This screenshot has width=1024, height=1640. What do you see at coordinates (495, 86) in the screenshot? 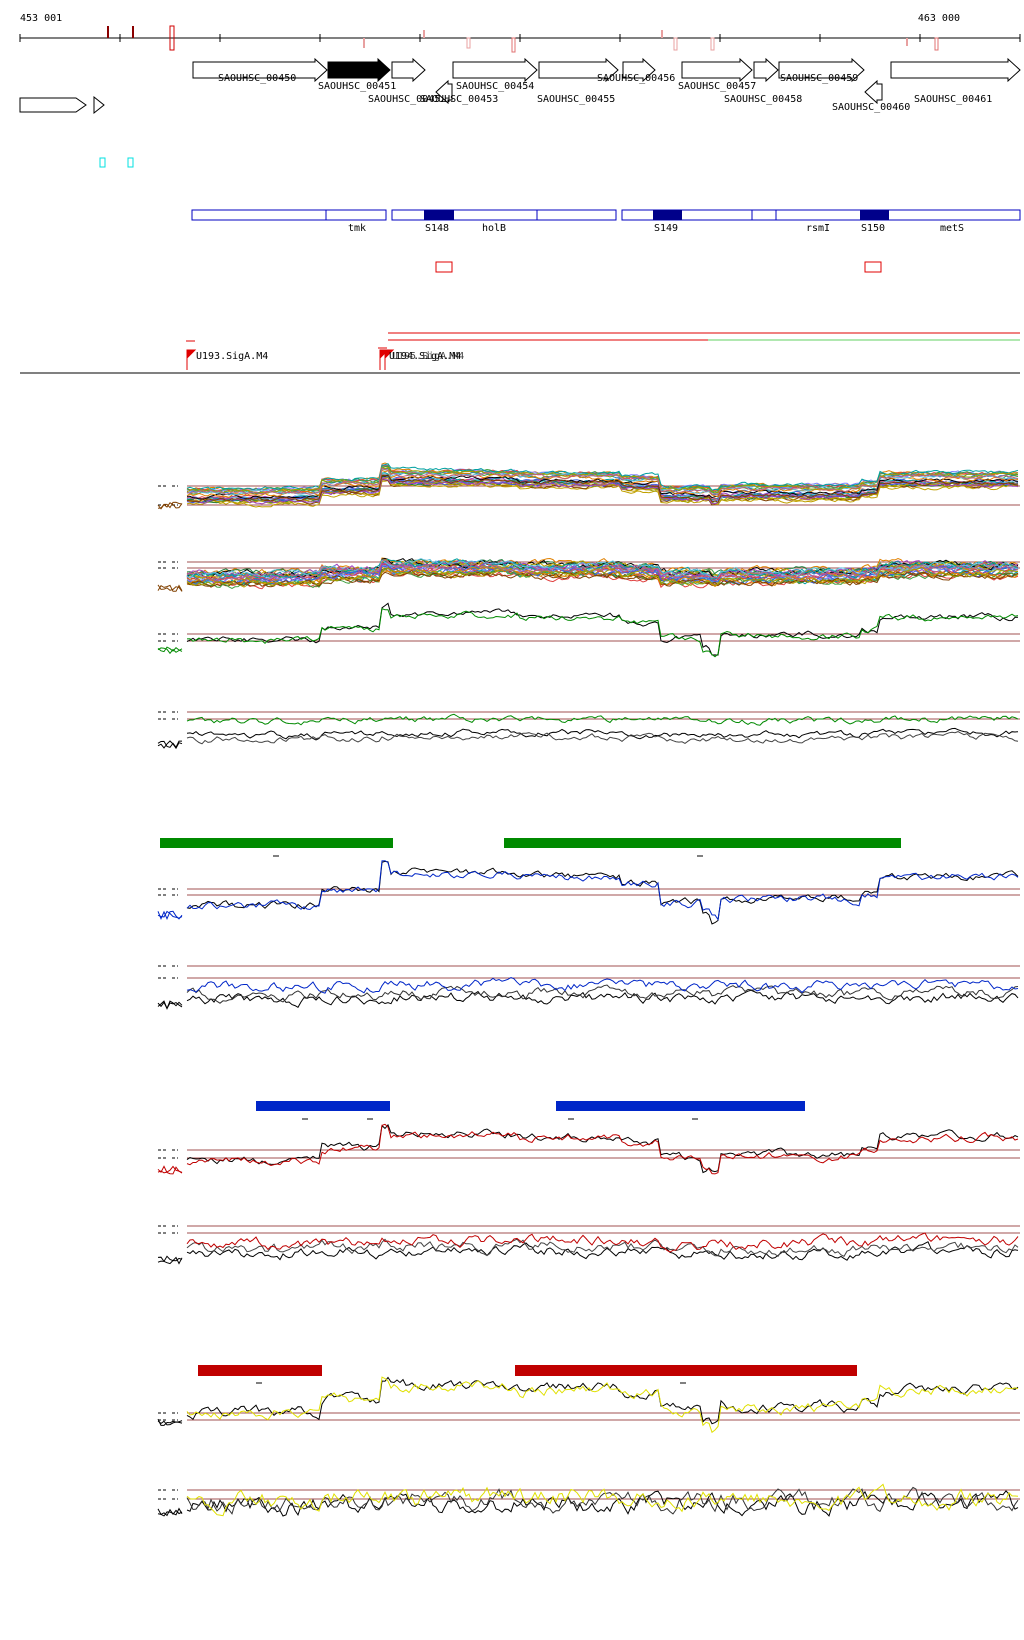
I see `gene-label: SAOUHSC_00454` at bounding box center [495, 86].